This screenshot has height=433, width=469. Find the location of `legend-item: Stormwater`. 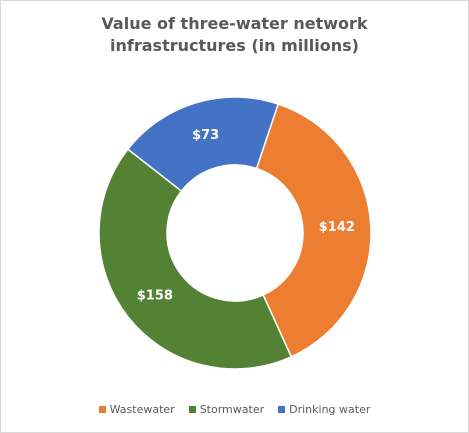

legend-item: Stormwater is located at coordinates (226, 409).